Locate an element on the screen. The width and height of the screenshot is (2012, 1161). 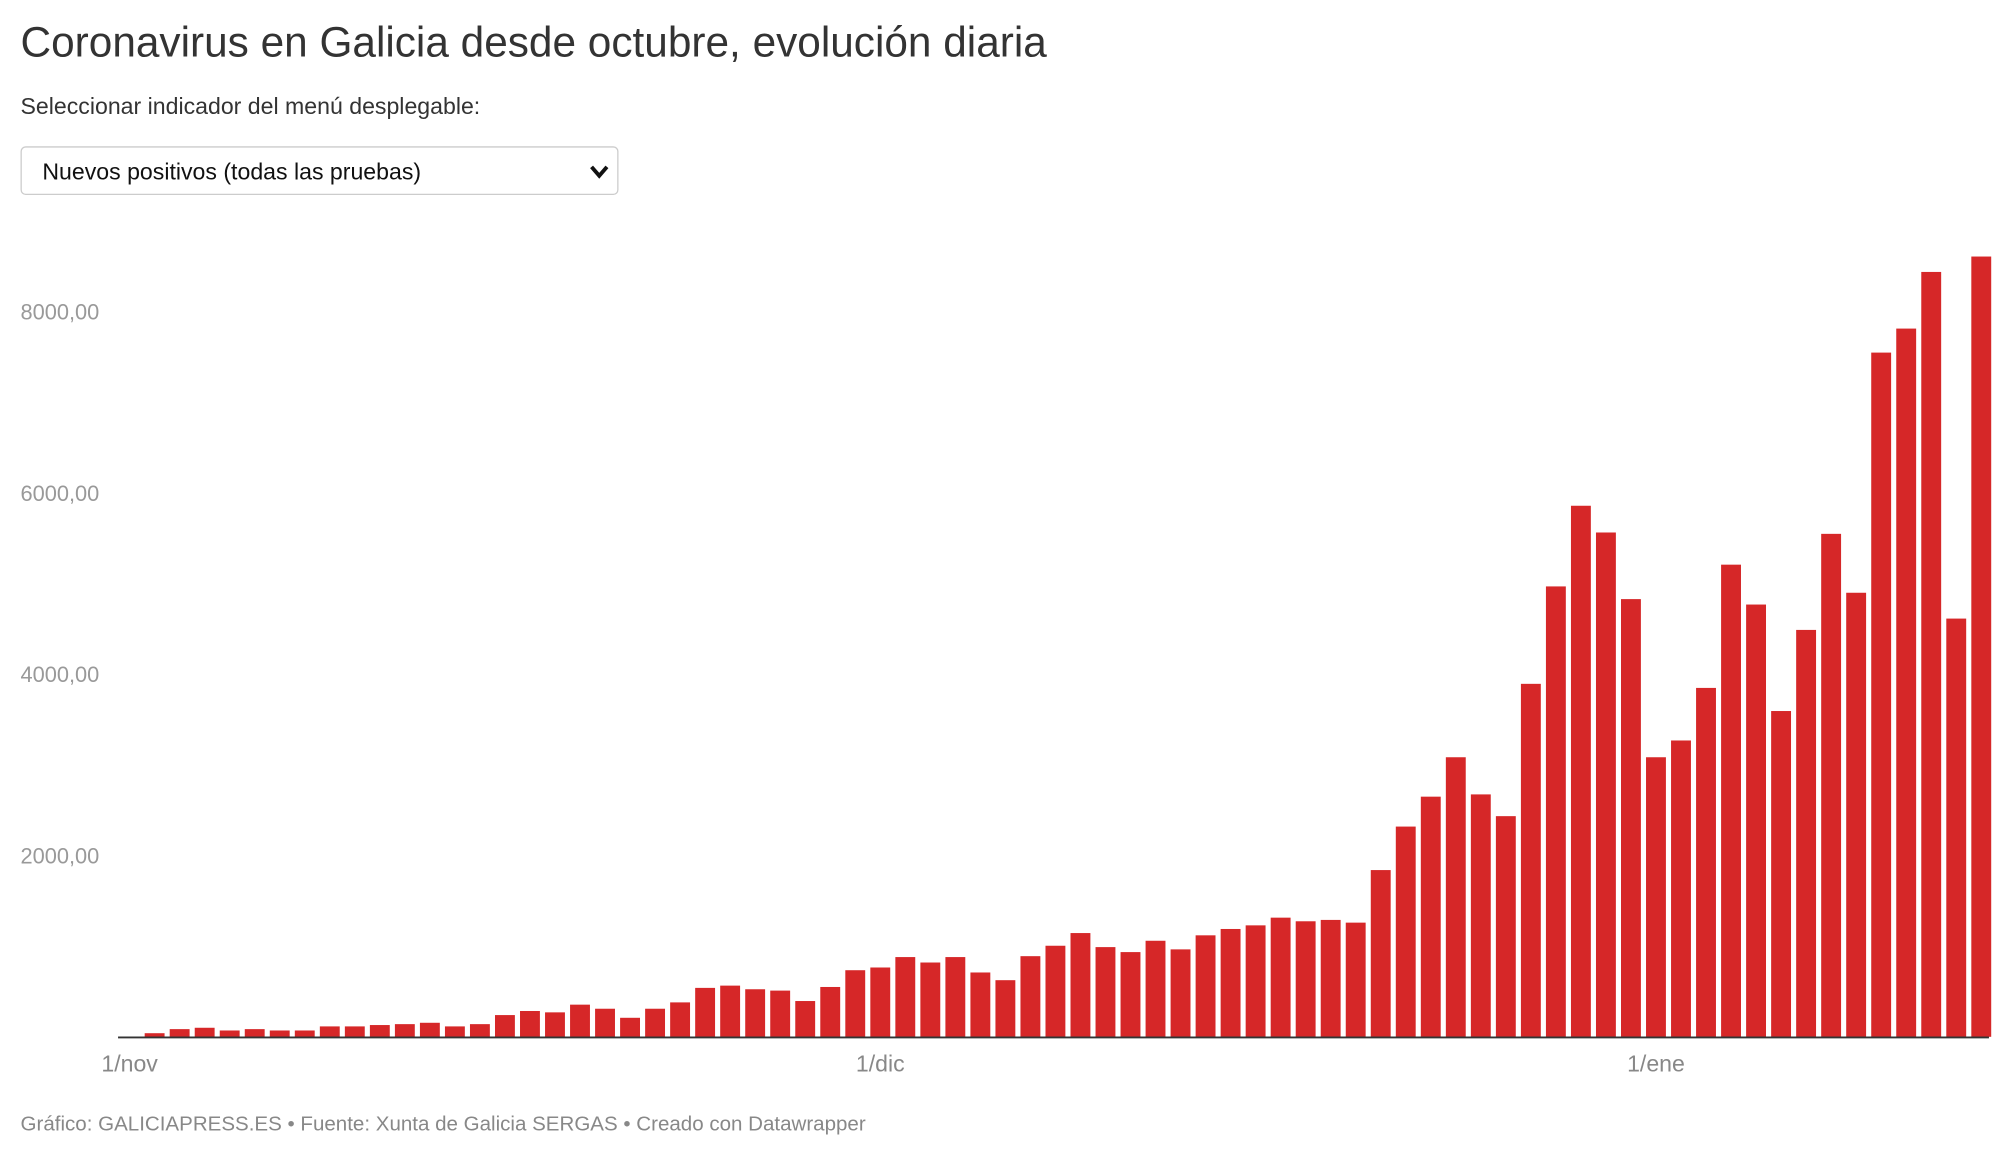
chevron-down-icon is located at coordinates (599, 172).